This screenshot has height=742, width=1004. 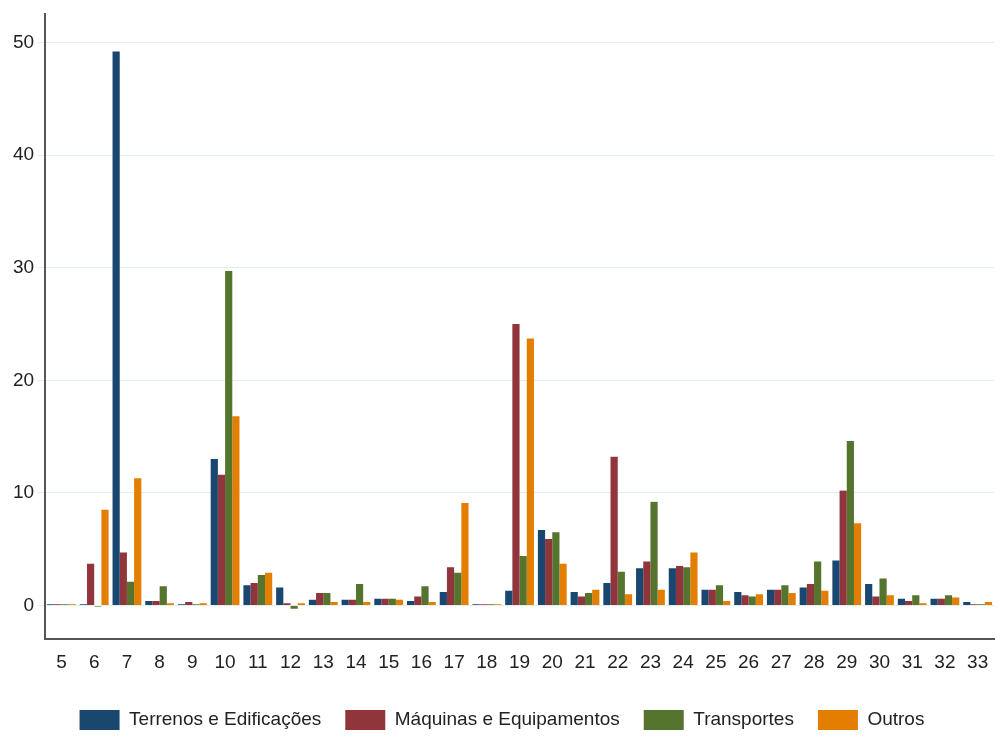 I want to click on x-tick-label: 25, so click(x=716, y=661).